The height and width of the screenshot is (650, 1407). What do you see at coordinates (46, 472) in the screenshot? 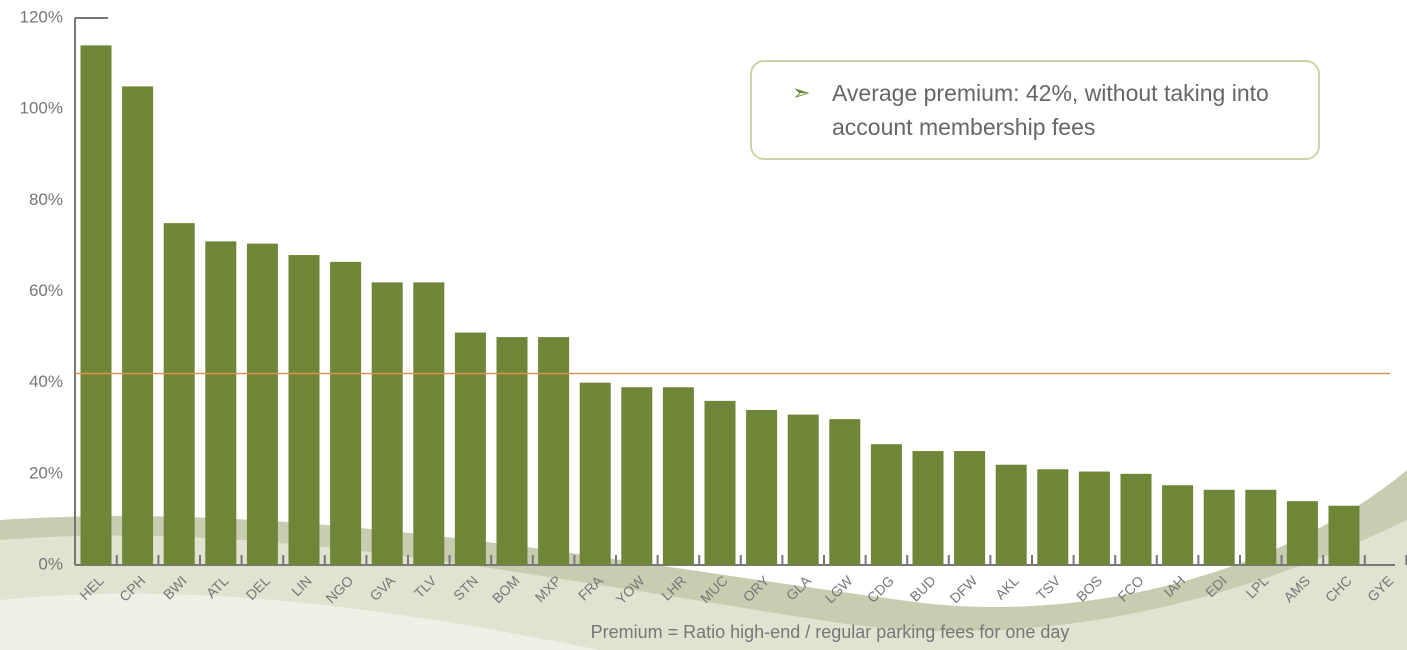
I see `y-tick-label: 20%` at bounding box center [46, 472].